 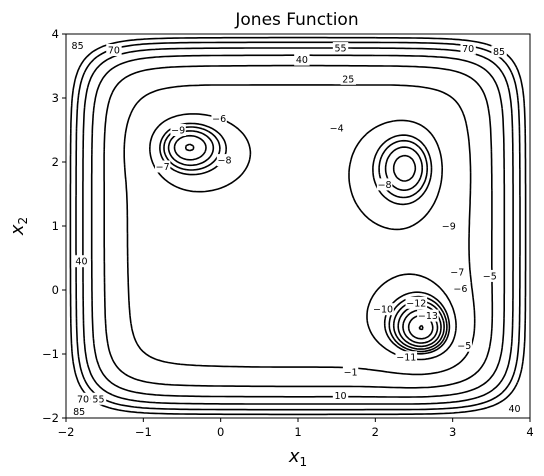 I want to click on contour-label: −12, so click(x=416, y=302).